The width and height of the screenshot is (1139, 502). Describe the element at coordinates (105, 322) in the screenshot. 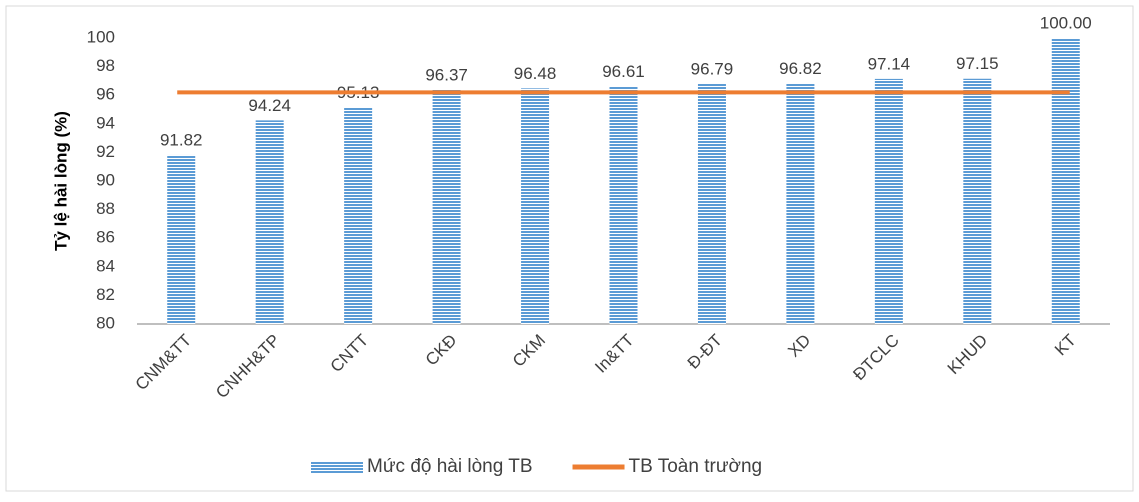

I see `y-tick-label: 80` at that location.